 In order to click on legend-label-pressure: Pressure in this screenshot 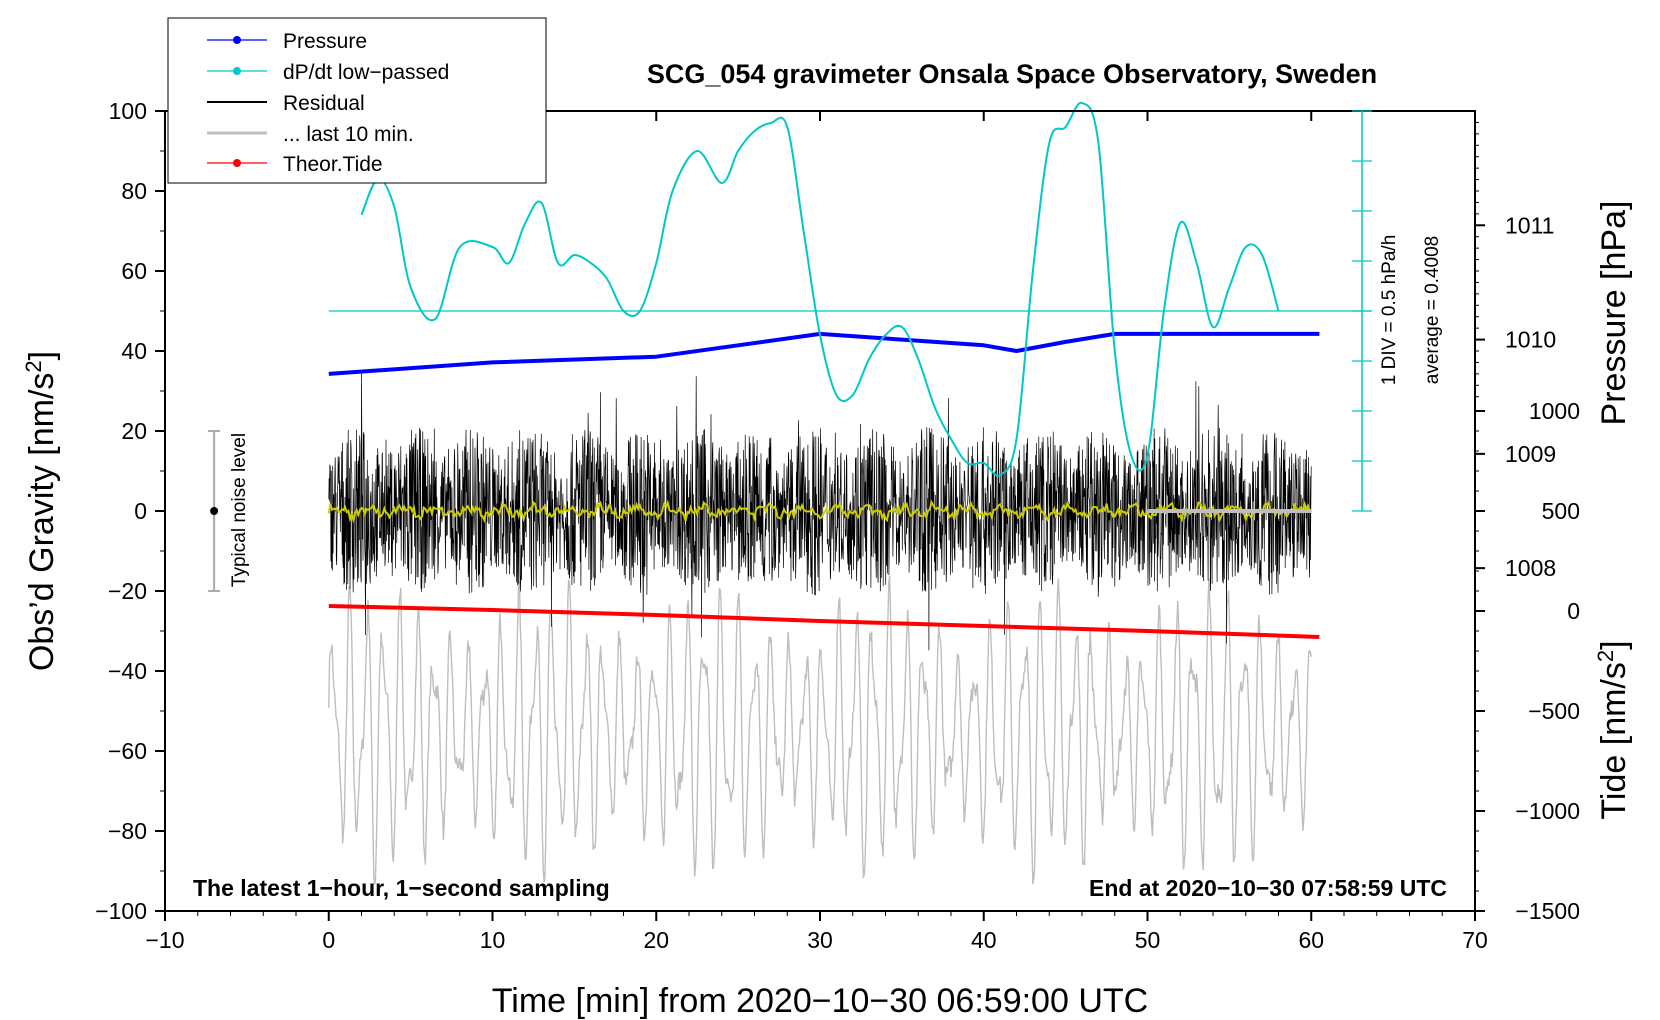, I will do `click(325, 41)`.